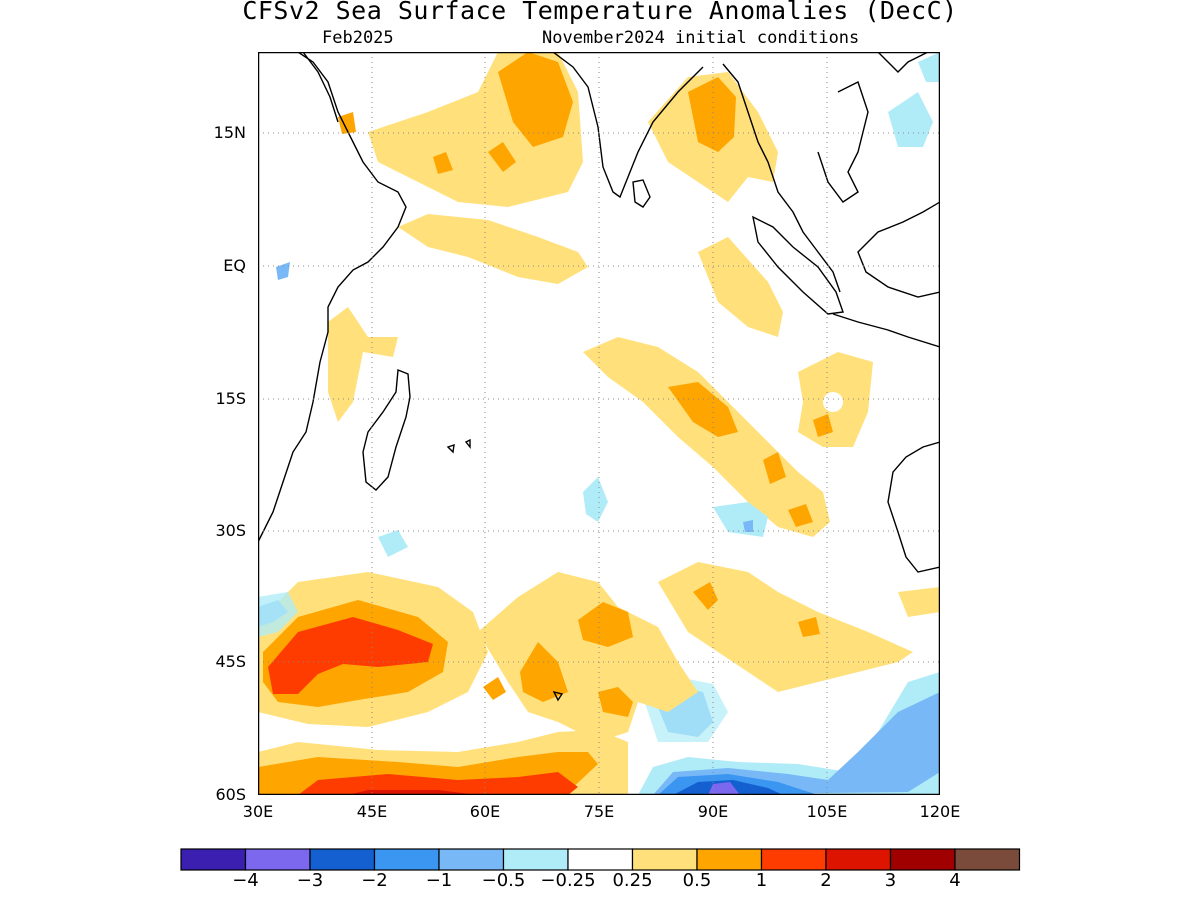  Describe the element at coordinates (713, 811) in the screenshot. I see `lon-label-90e: 90E` at that location.